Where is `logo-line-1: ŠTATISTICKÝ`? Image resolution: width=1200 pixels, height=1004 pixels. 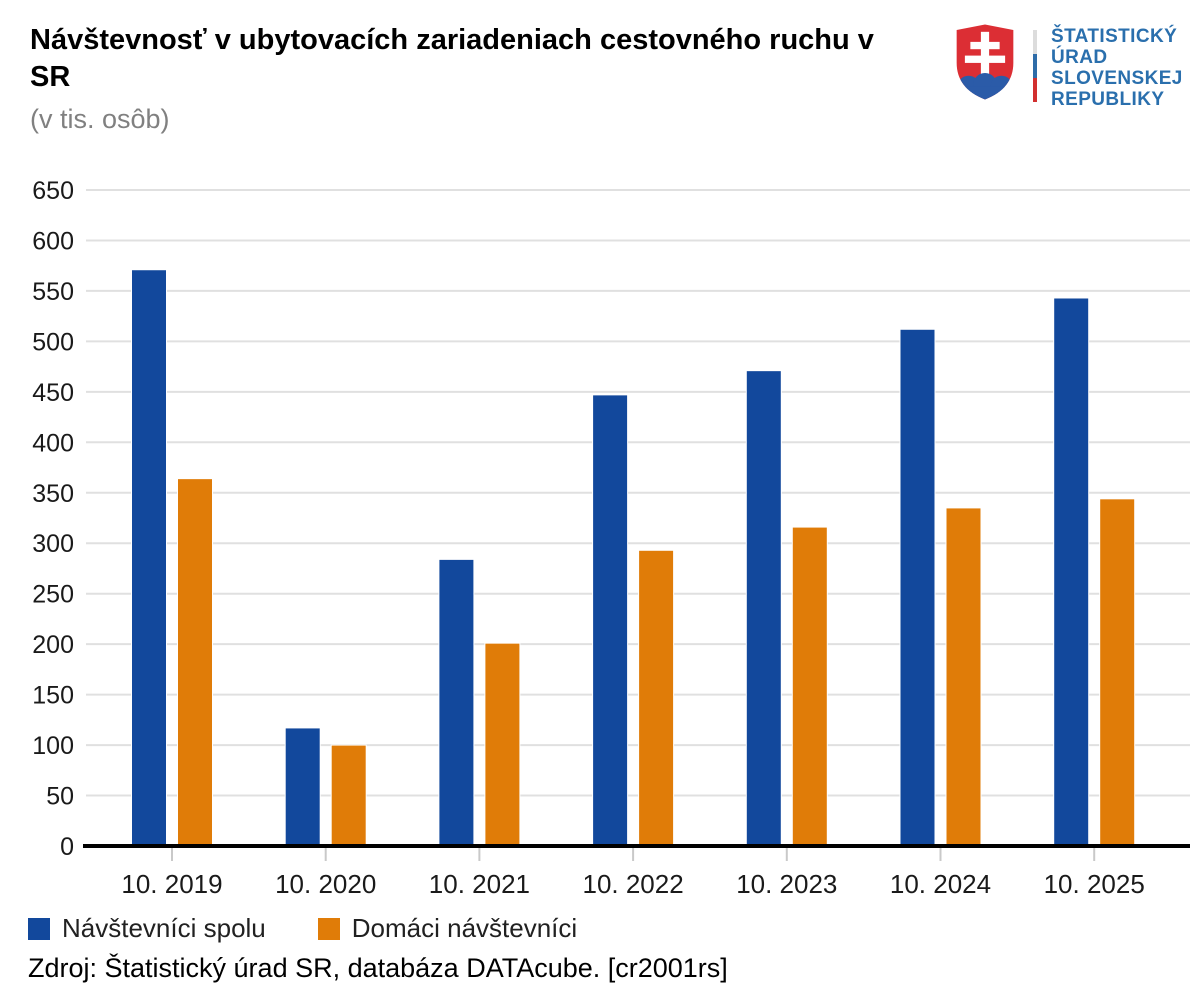
logo-line-1: ŠTATISTICKÝ is located at coordinates (1114, 36).